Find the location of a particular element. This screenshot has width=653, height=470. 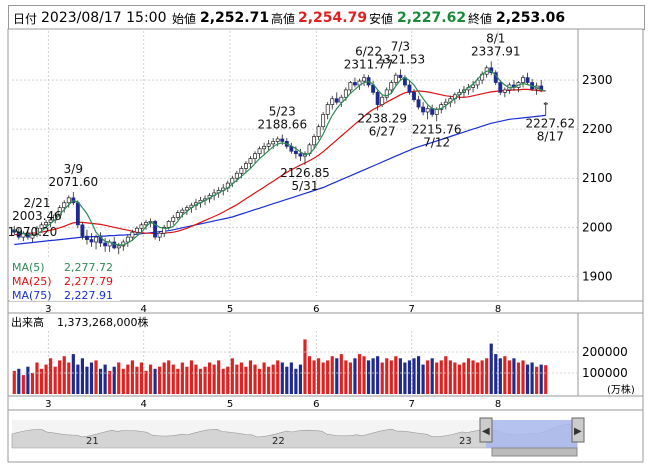

price-annotation: 2311.77 is located at coordinates (369, 64).